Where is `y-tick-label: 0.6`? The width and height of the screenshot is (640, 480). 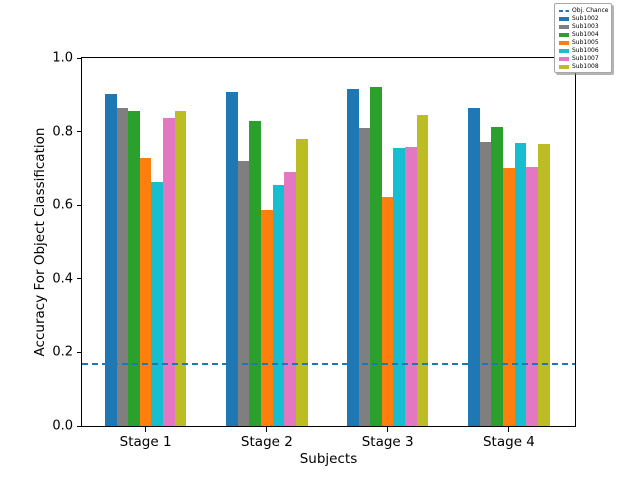
y-tick-label: 0.6 is located at coordinates (62, 205).